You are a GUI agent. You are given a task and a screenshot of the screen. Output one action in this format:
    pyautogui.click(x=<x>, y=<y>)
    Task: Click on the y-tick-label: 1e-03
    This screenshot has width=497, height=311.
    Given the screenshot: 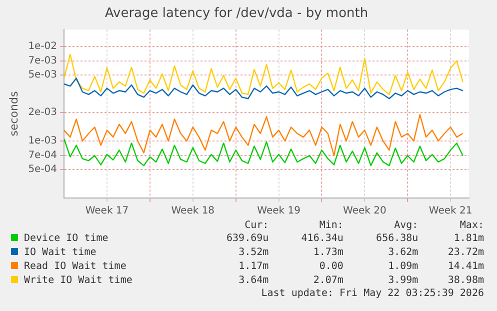 What is the action you would take?
    pyautogui.click(x=43, y=141)
    